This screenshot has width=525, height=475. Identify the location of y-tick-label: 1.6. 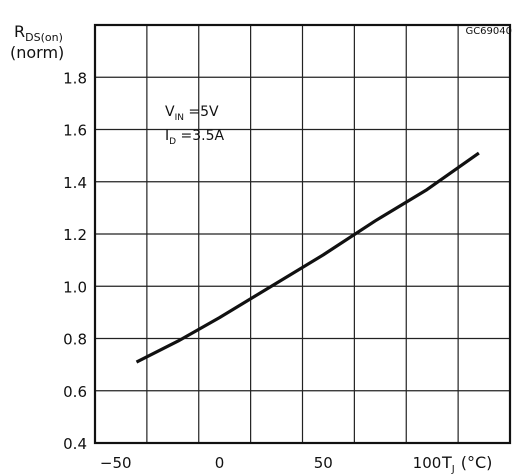
(75, 131).